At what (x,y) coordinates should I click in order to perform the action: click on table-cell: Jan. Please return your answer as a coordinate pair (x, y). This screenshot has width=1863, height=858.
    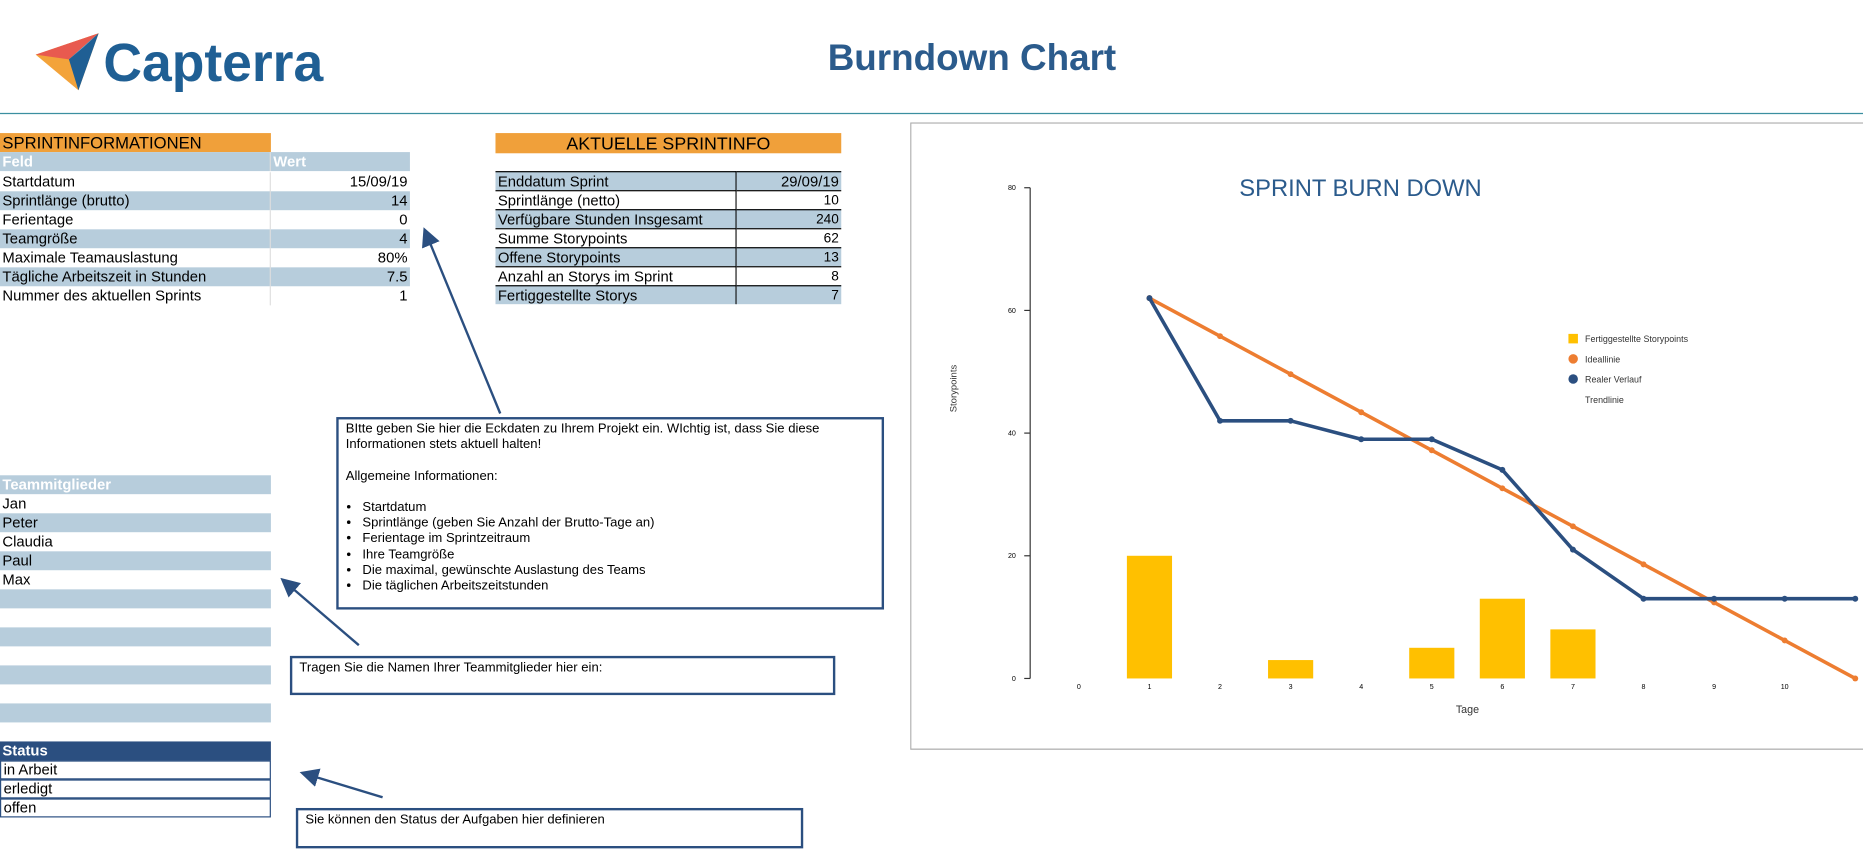
    Looking at the image, I should click on (135, 504).